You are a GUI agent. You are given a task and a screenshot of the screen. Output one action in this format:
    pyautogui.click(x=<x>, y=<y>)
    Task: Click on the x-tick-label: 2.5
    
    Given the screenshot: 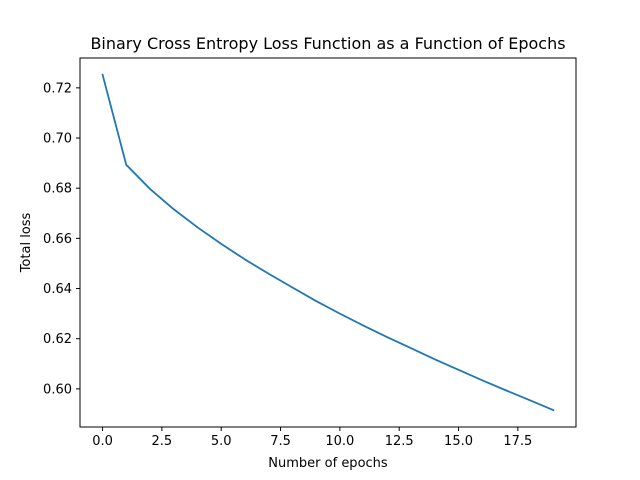 What is the action you would take?
    pyautogui.click(x=162, y=441)
    